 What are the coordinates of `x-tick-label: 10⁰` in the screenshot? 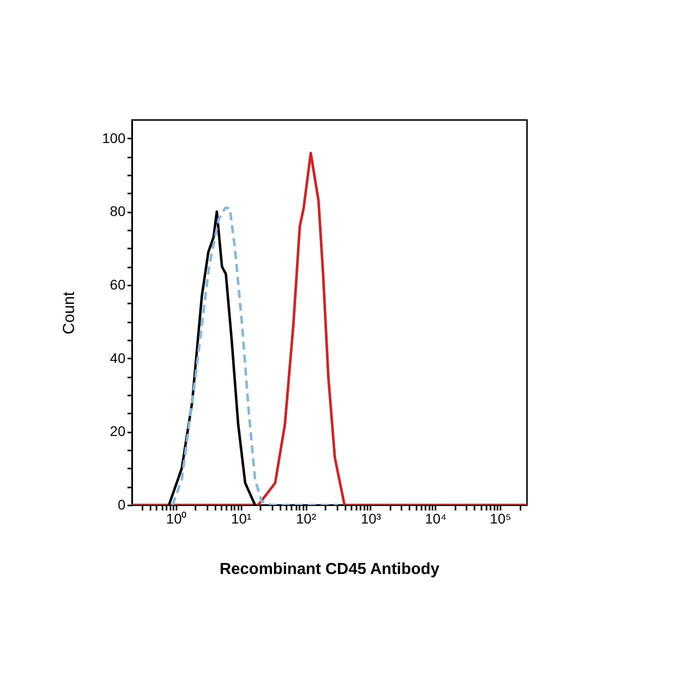 It's located at (176, 518).